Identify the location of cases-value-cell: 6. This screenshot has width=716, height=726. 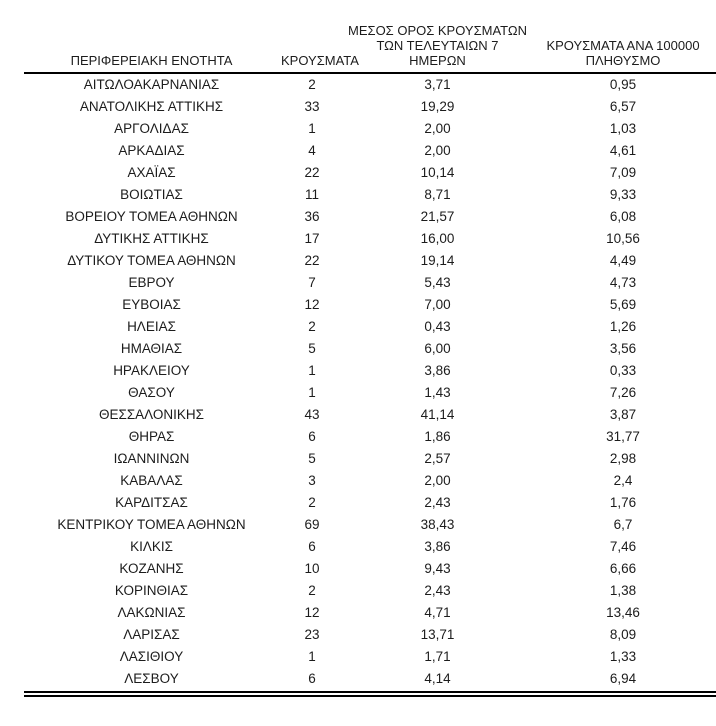
(312, 436).